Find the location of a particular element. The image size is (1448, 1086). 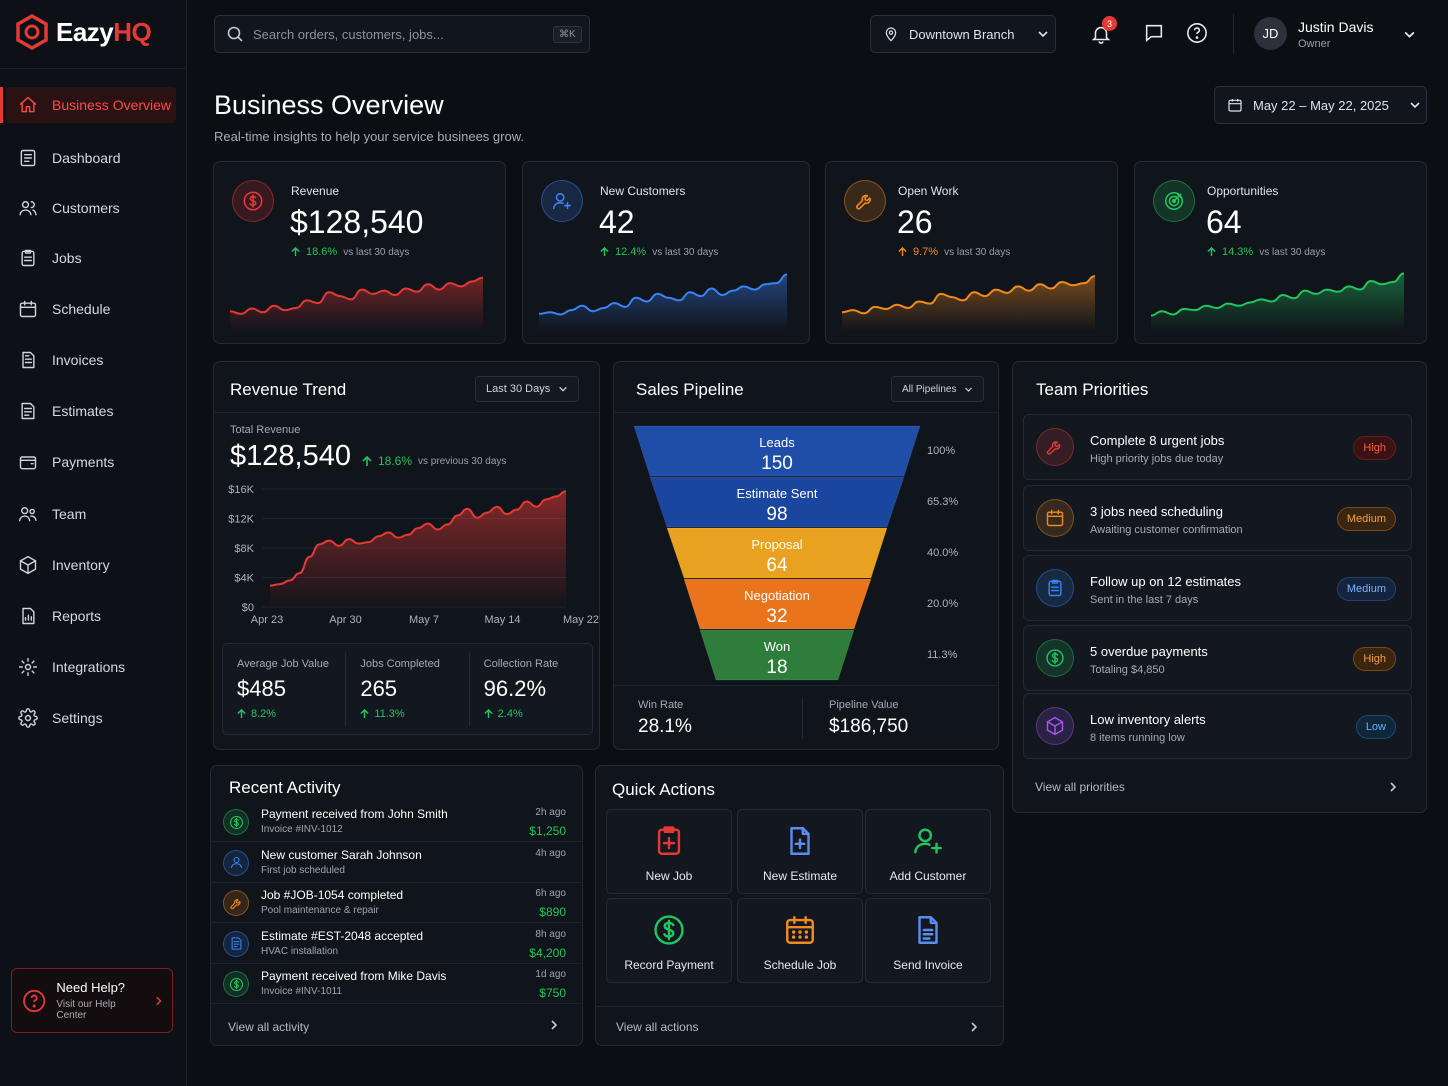

calendar-icon is located at coordinates (1055, 518).